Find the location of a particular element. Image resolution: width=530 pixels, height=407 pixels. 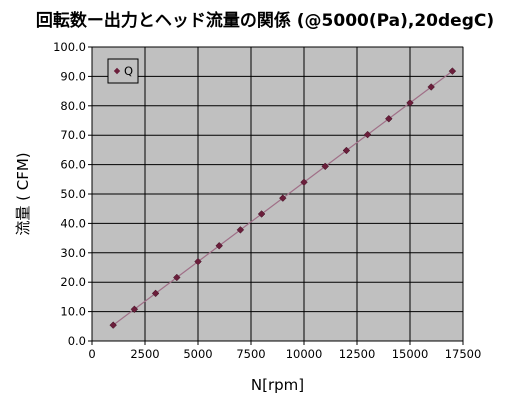

y-tick-label: 10.0 is located at coordinates (73, 312).